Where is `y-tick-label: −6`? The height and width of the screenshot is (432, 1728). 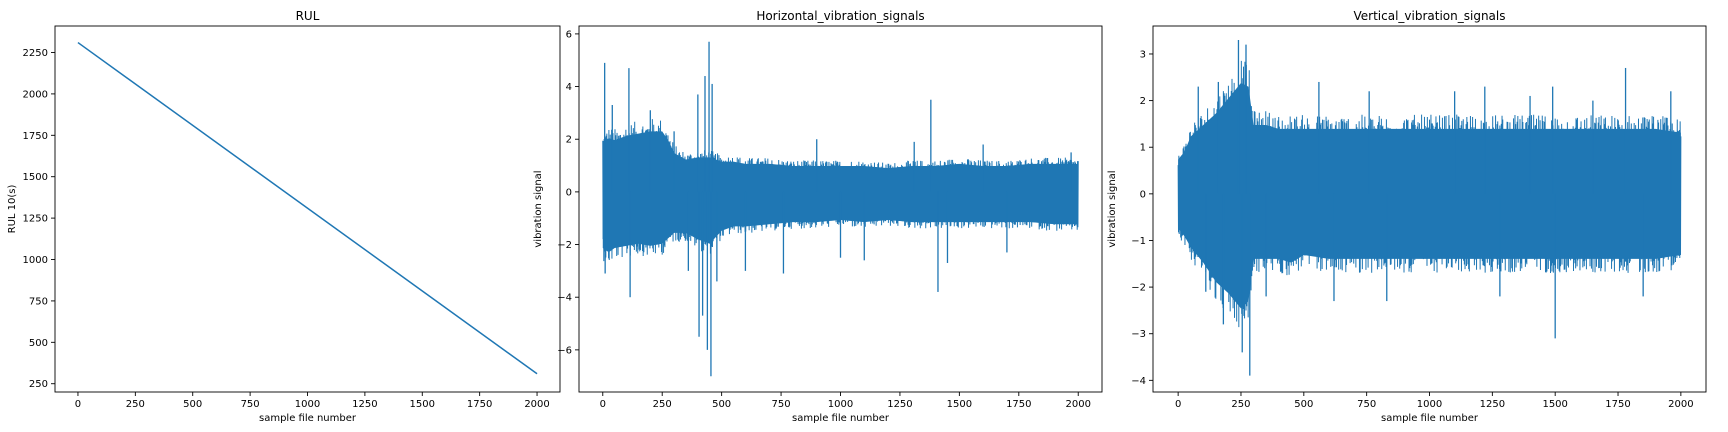
y-tick-label: −6 is located at coordinates (564, 350).